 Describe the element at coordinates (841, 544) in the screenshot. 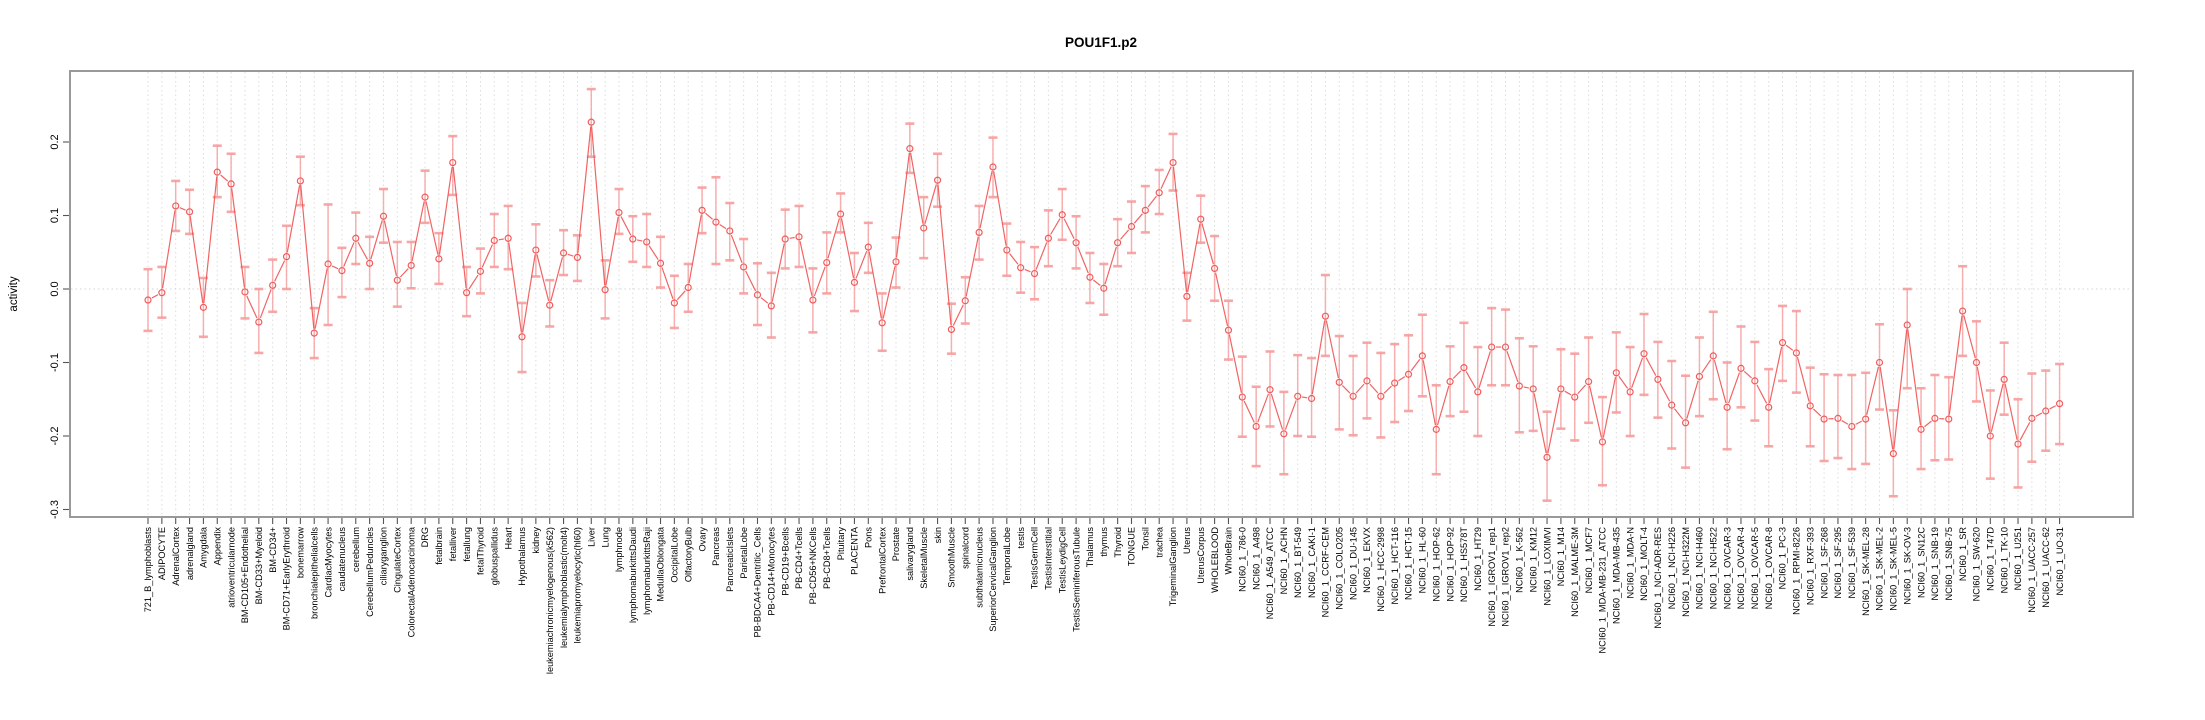

I see `x-tick-label: Pituitary` at that location.